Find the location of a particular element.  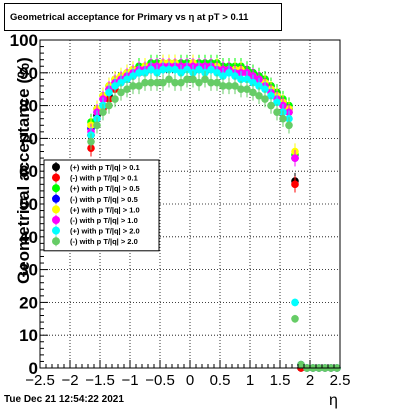

legend-entry-label: (-) with p T/|q| > 0.5 is located at coordinates (104, 199).